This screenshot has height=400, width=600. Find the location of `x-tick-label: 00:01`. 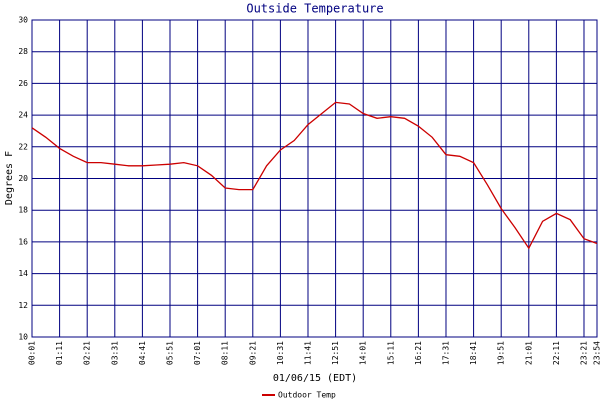

x-tick-label: 00:01 is located at coordinates (32, 353).